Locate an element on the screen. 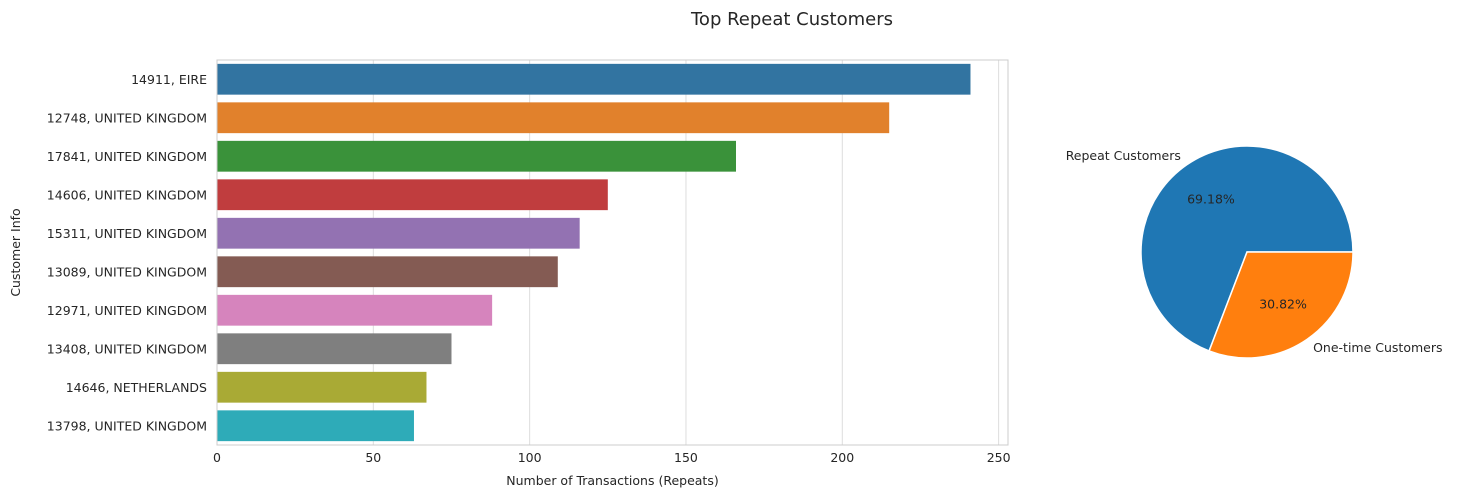 The height and width of the screenshot is (498, 1466). y-tick-label: 14606, UNITED KINGDOM is located at coordinates (127, 194).